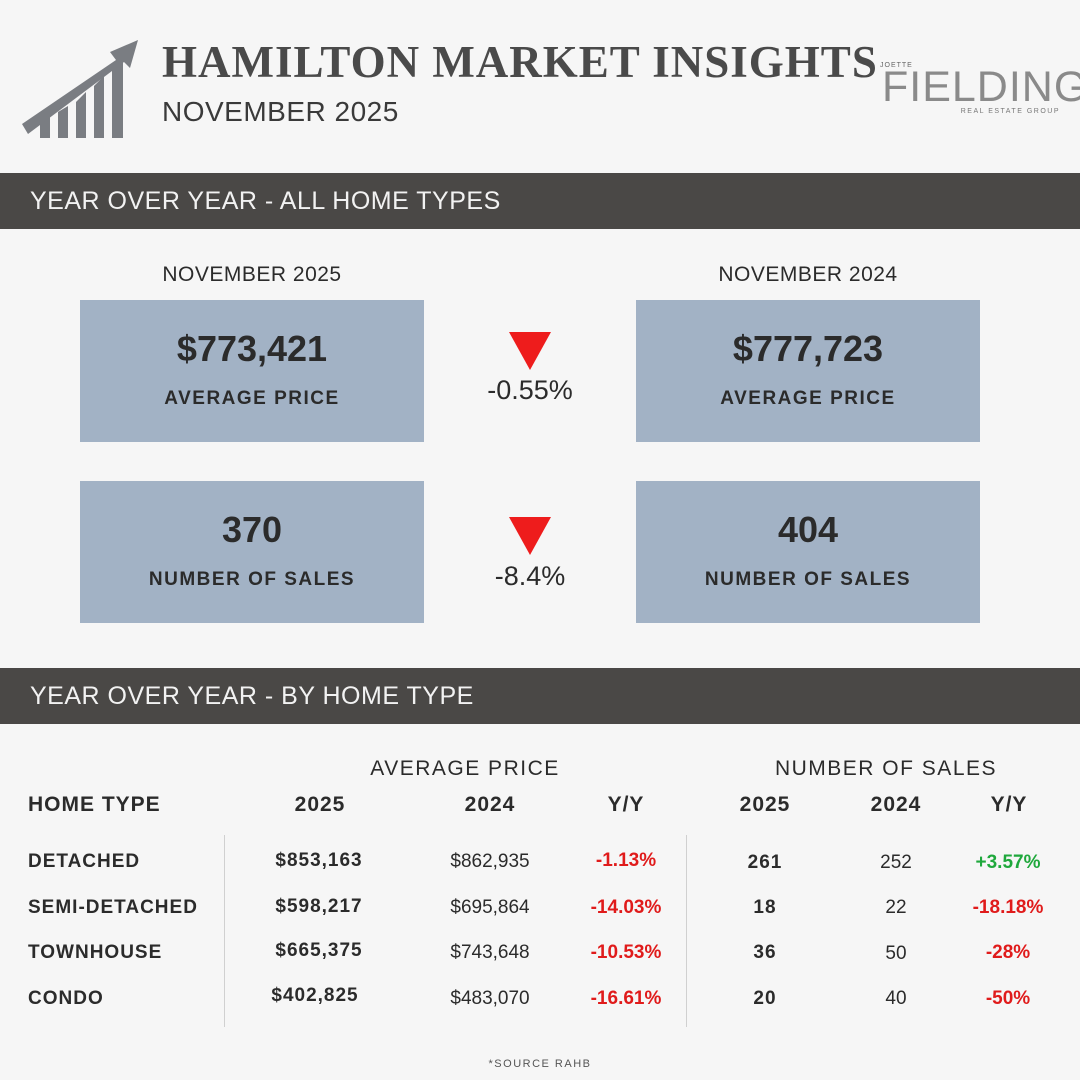  What do you see at coordinates (80, 89) in the screenshot?
I see `growth-chart-icon` at bounding box center [80, 89].